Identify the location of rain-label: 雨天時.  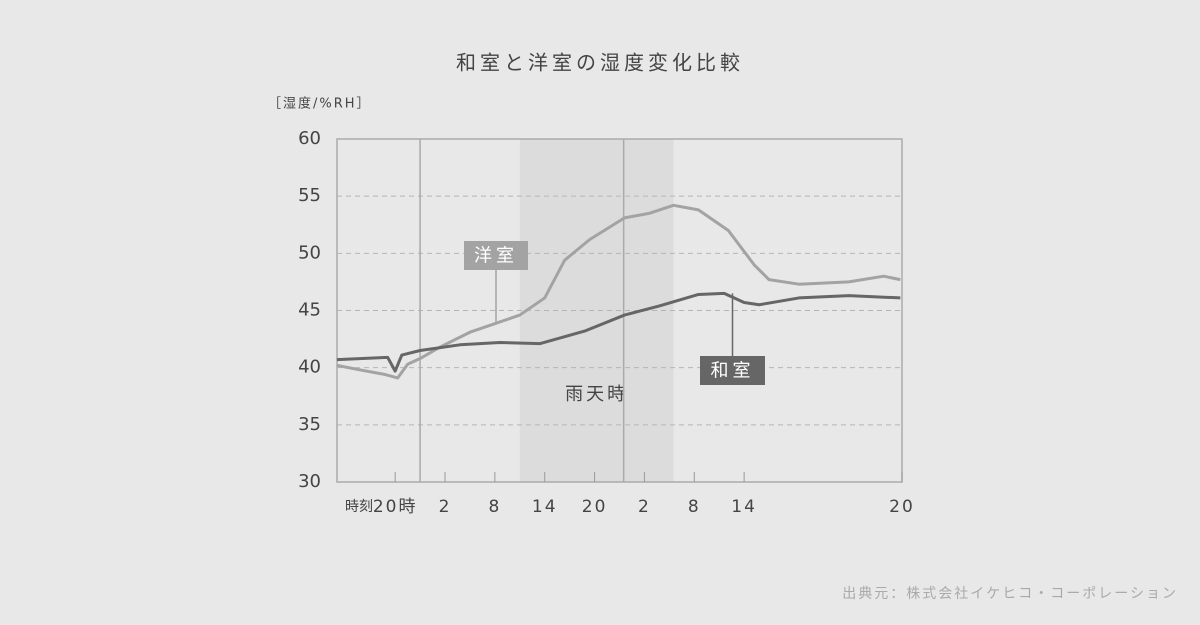
(596, 394).